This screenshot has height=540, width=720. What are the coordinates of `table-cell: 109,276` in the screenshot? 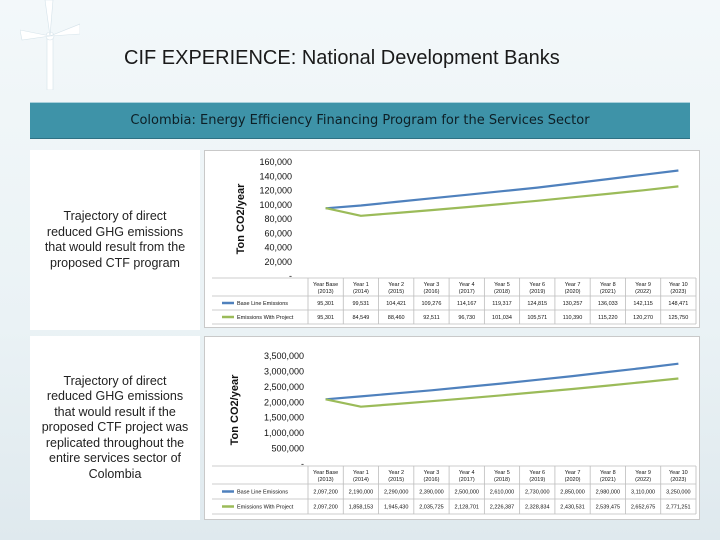 It's located at (432, 304).